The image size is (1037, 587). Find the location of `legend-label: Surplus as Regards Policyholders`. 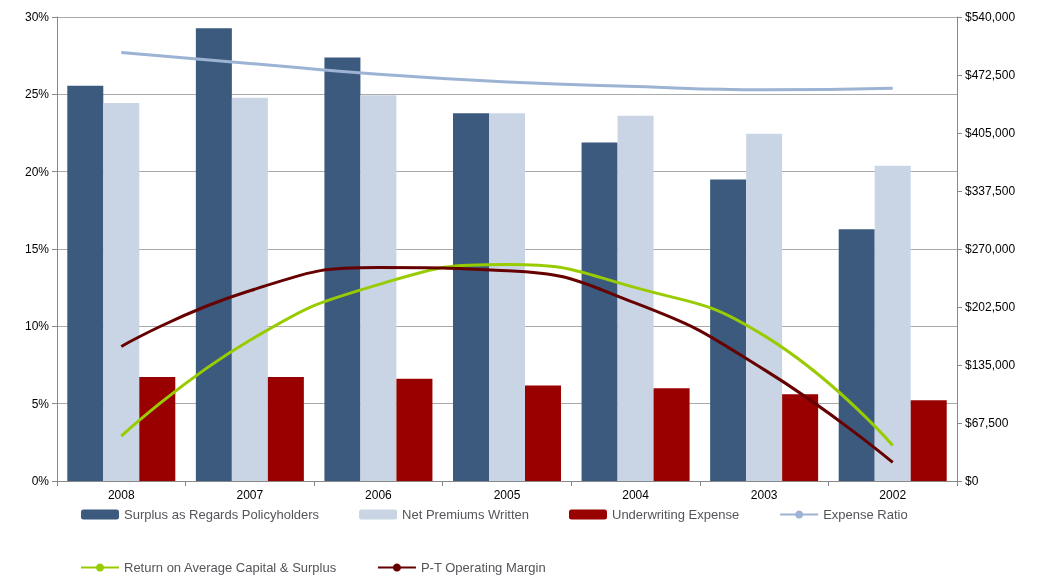

legend-label: Surplus as Regards Policyholders is located at coordinates (222, 514).